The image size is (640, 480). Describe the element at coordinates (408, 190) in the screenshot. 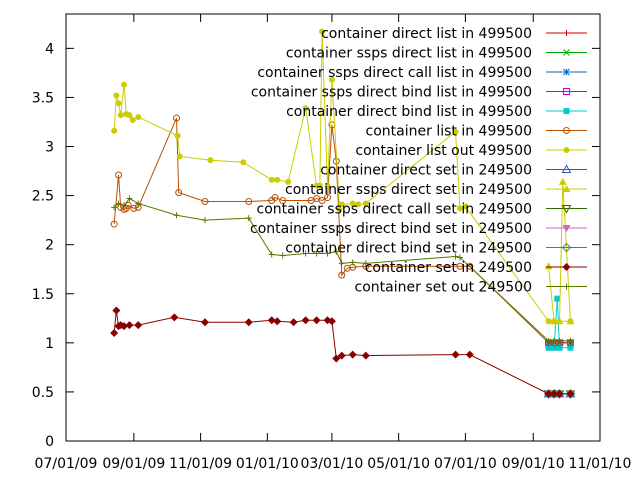

I see `legend-label: container ssps direct set in 249500` at that location.